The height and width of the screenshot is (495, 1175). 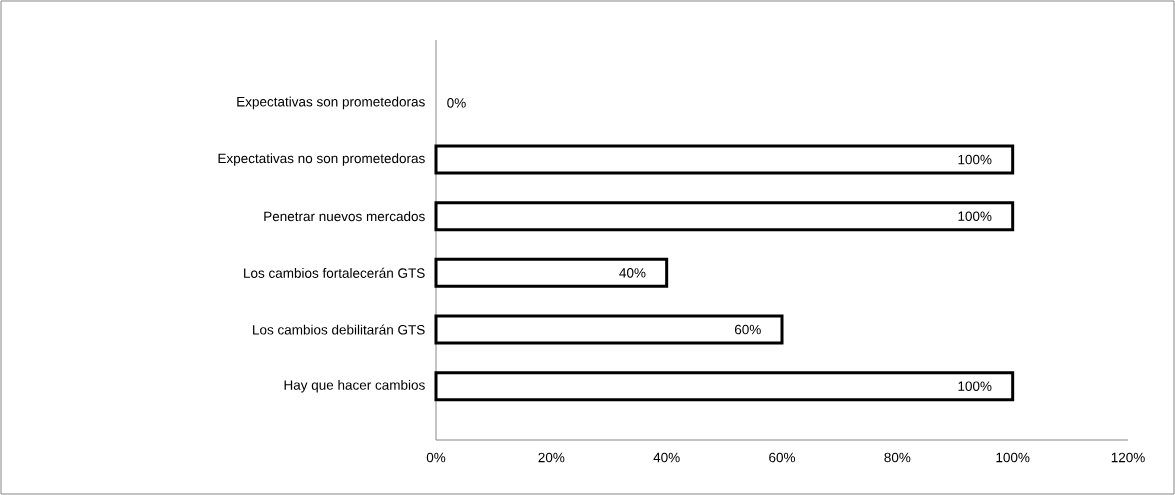 What do you see at coordinates (632, 273) in the screenshot?
I see `data-label: 40%` at bounding box center [632, 273].